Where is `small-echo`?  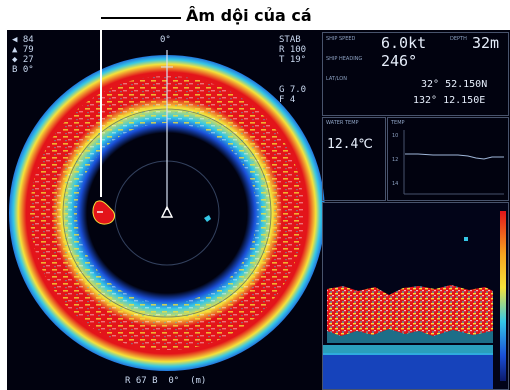
small-echo is located at coordinates (207, 218).